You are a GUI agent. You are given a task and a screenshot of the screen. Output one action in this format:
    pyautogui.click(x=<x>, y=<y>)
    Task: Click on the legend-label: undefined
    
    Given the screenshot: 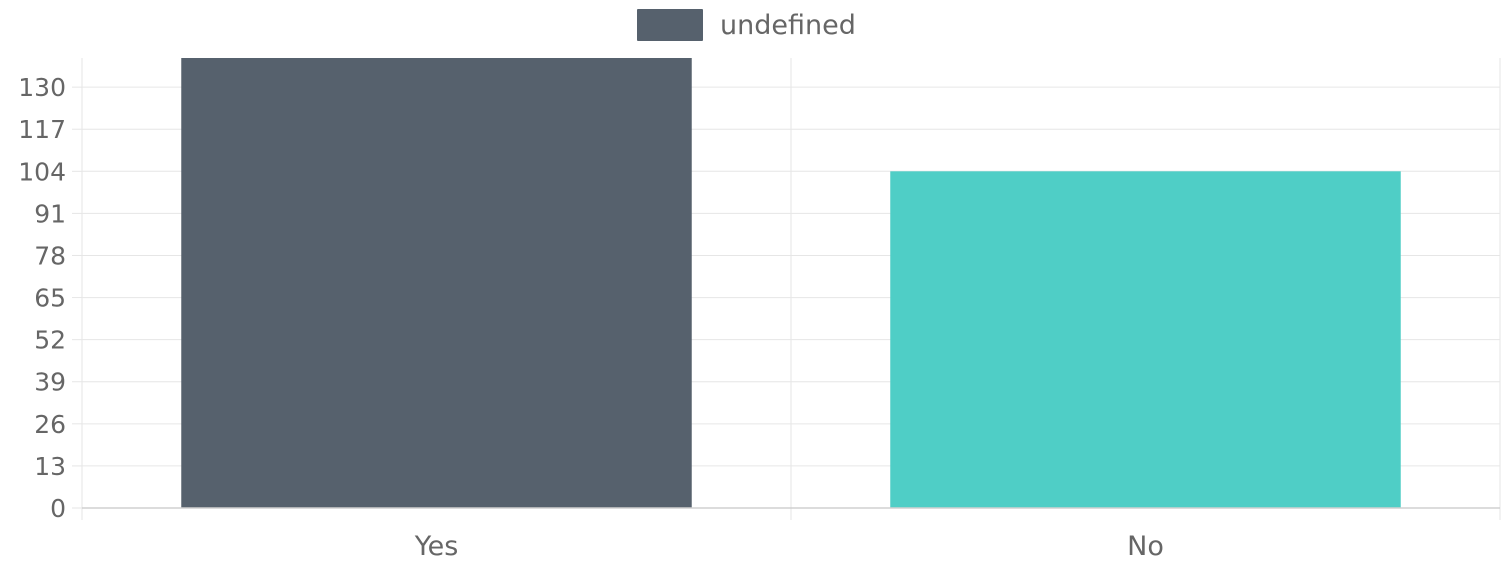 What is the action you would take?
    pyautogui.click(x=788, y=25)
    